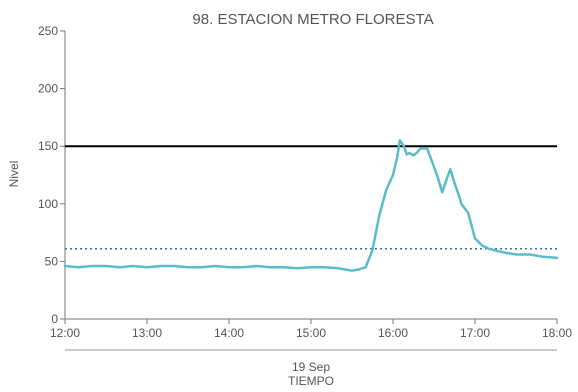 Image resolution: width=578 pixels, height=392 pixels. Describe the element at coordinates (557, 333) in the screenshot. I see `x-tick-label: 18:00` at that location.